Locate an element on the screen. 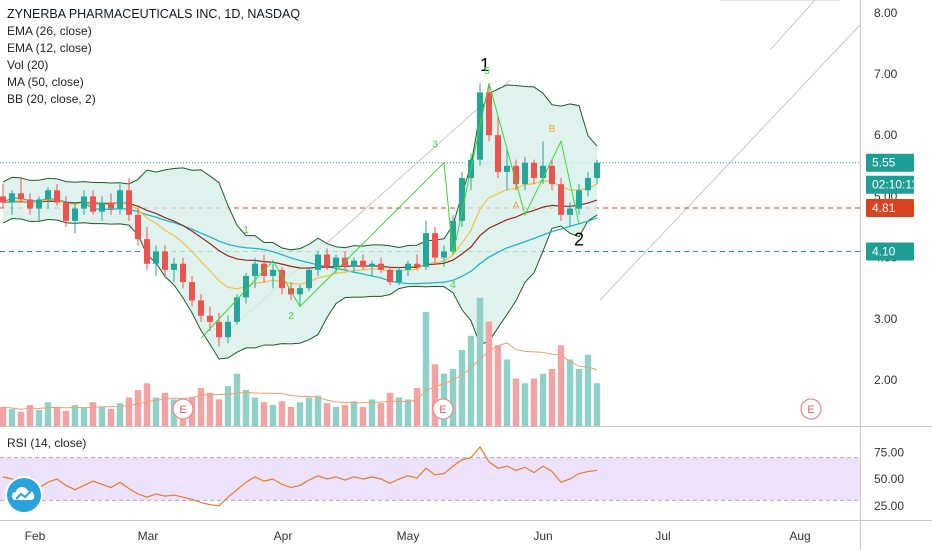  tradingview-logo-icon is located at coordinates (24, 495).